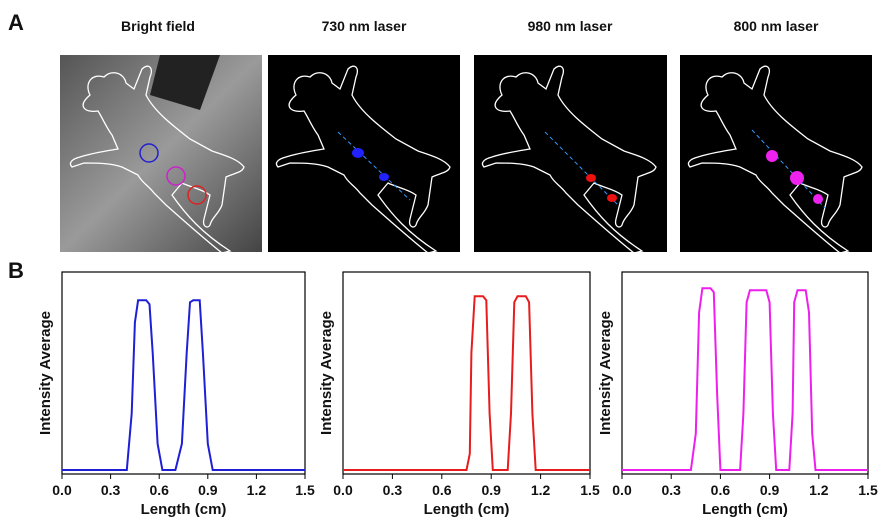 The height and width of the screenshot is (518, 886). Describe the element at coordinates (776, 26) in the screenshot. I see `image-title: 800 nm laser` at that location.